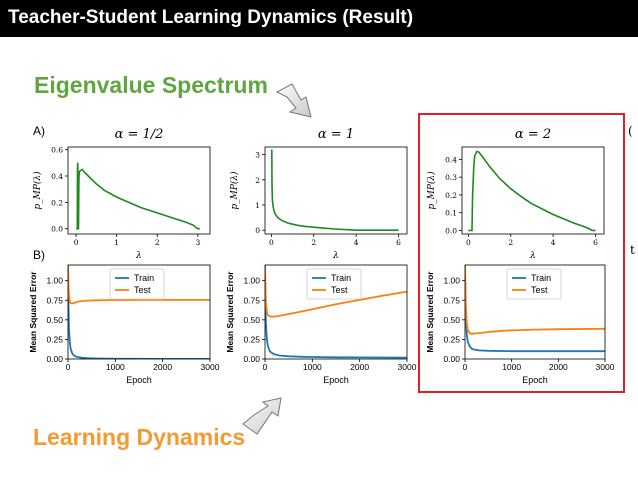 The width and height of the screenshot is (638, 478). I want to click on chart-1-series-line, so click(138, 196).